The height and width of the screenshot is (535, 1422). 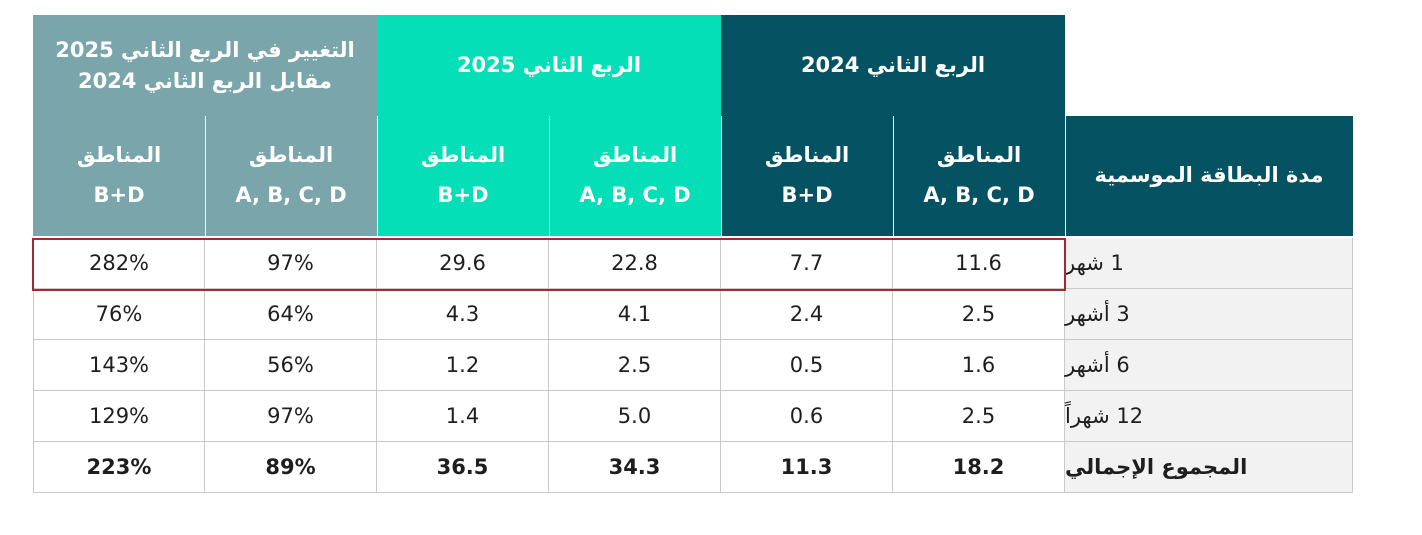 What do you see at coordinates (291, 467) in the screenshot?
I see `cell-chg-abcd: 89%` at bounding box center [291, 467].